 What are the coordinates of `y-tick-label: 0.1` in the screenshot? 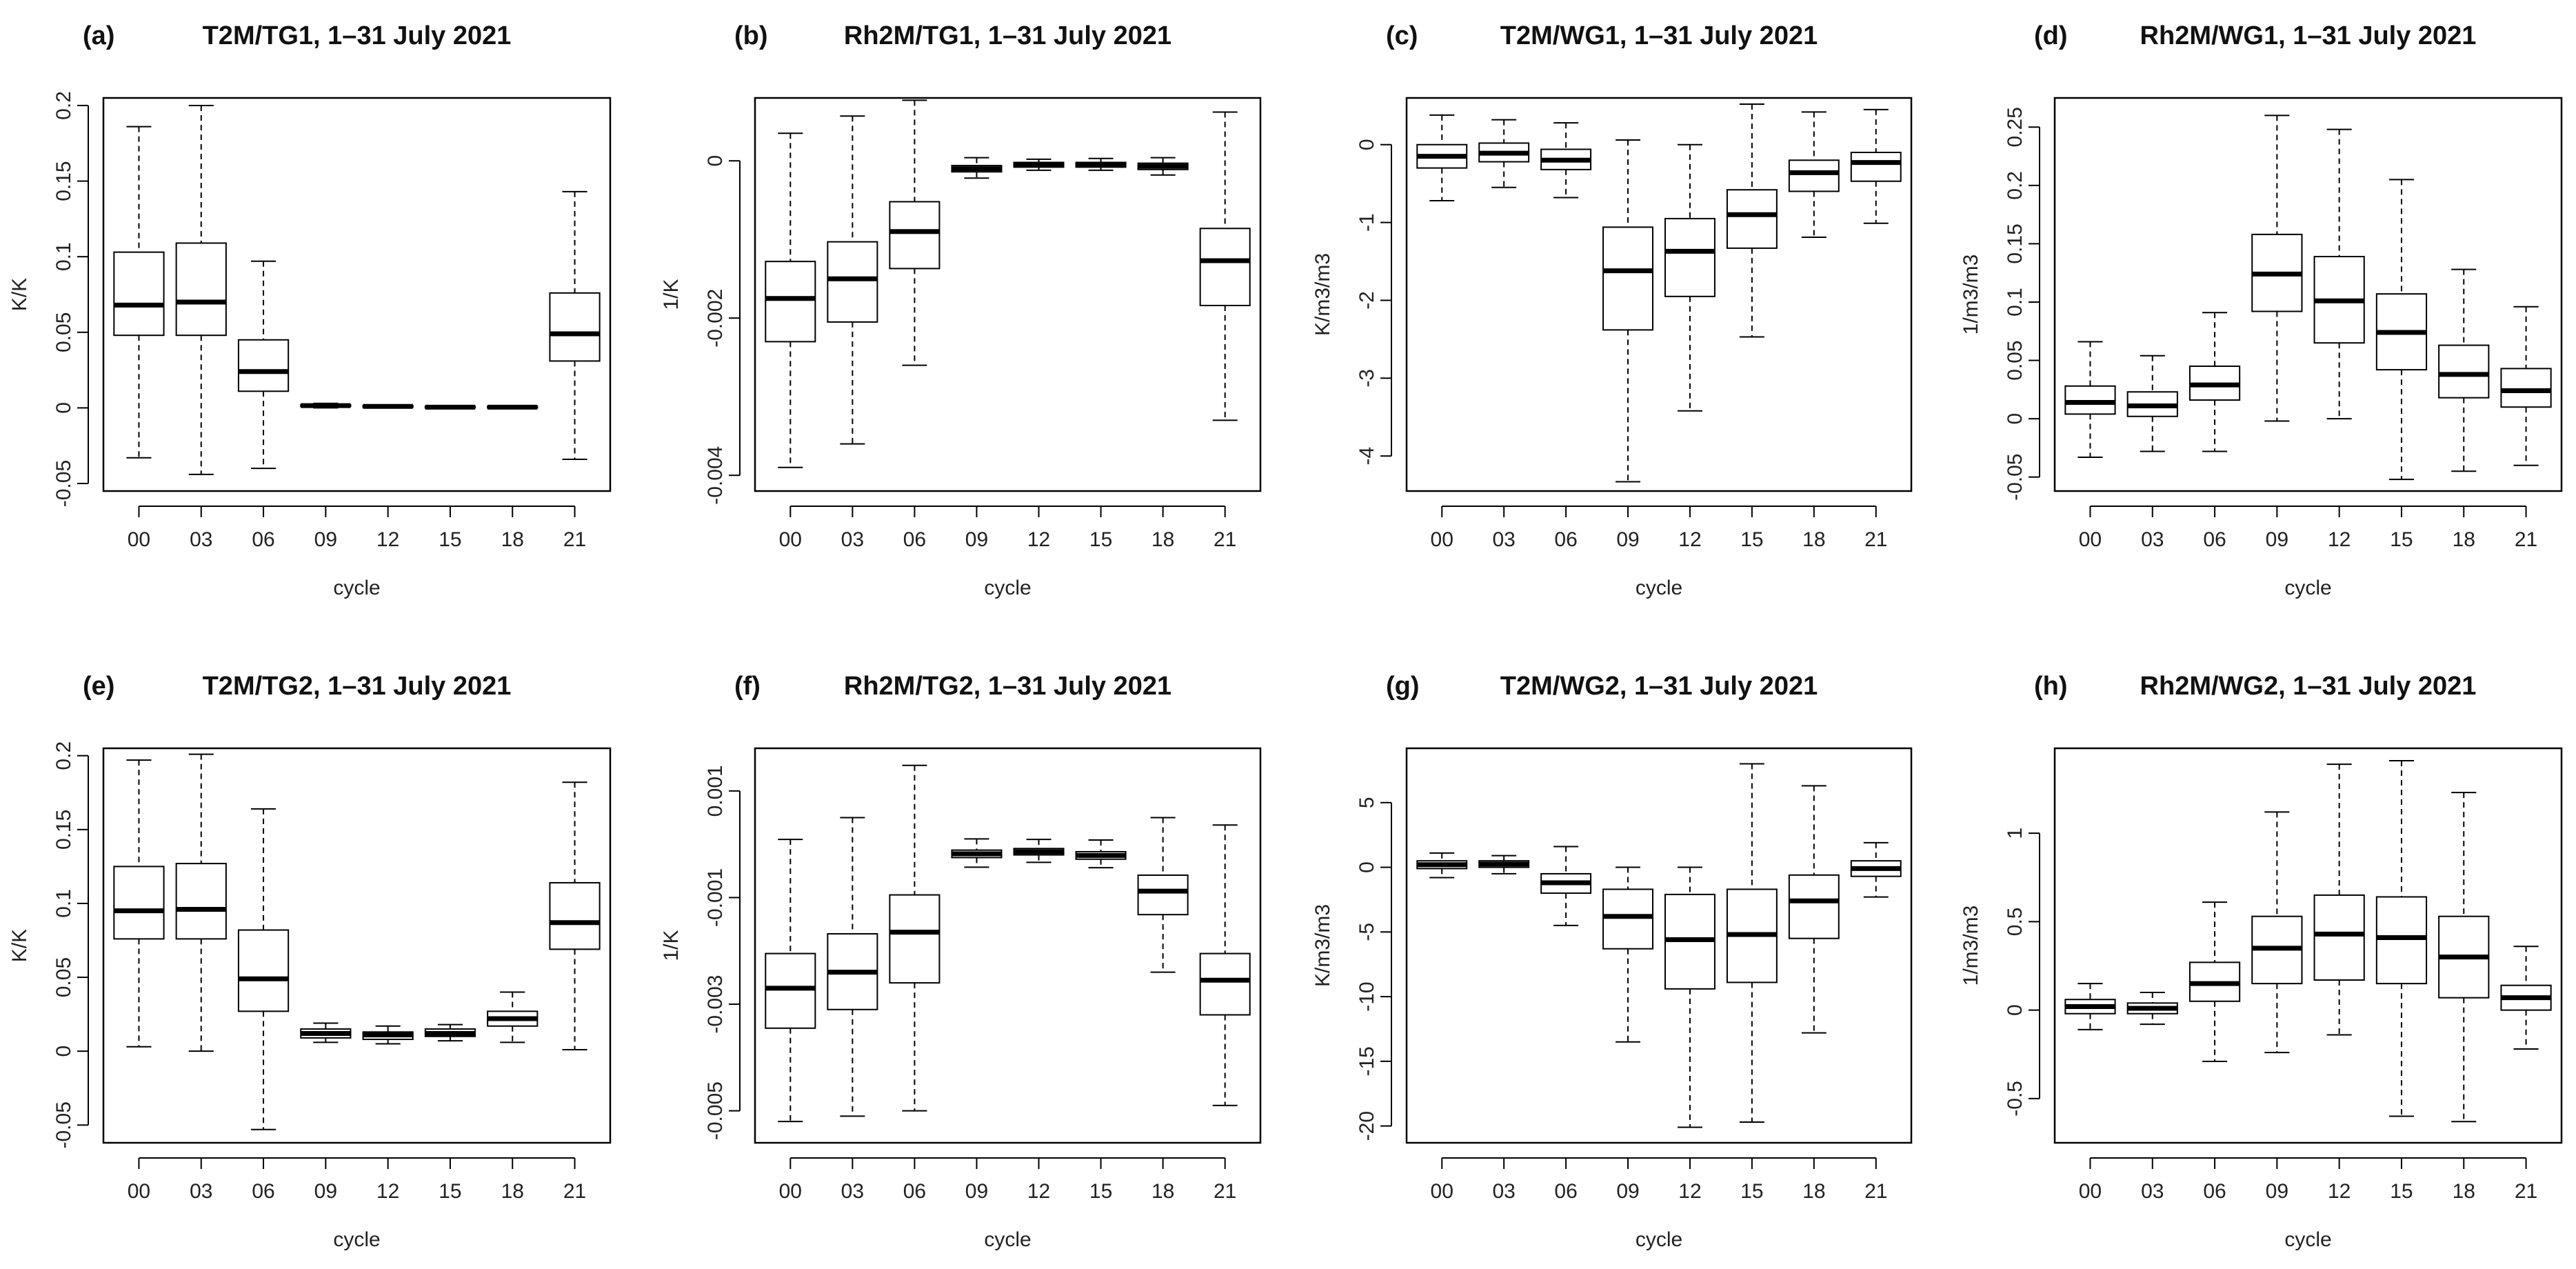 It's located at (63, 256).